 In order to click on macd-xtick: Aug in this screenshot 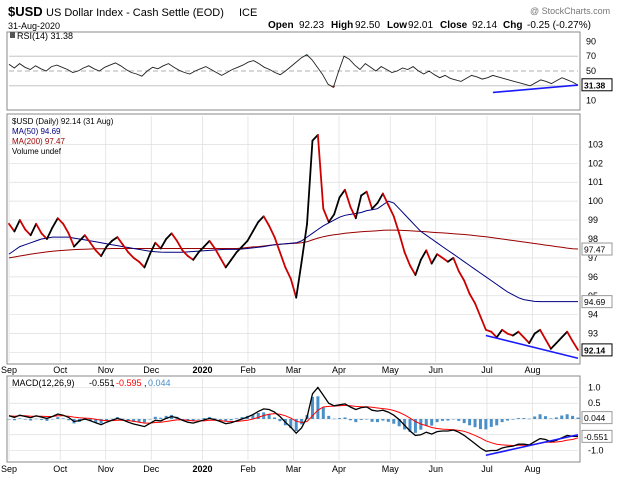, I will do `click(532, 469)`.